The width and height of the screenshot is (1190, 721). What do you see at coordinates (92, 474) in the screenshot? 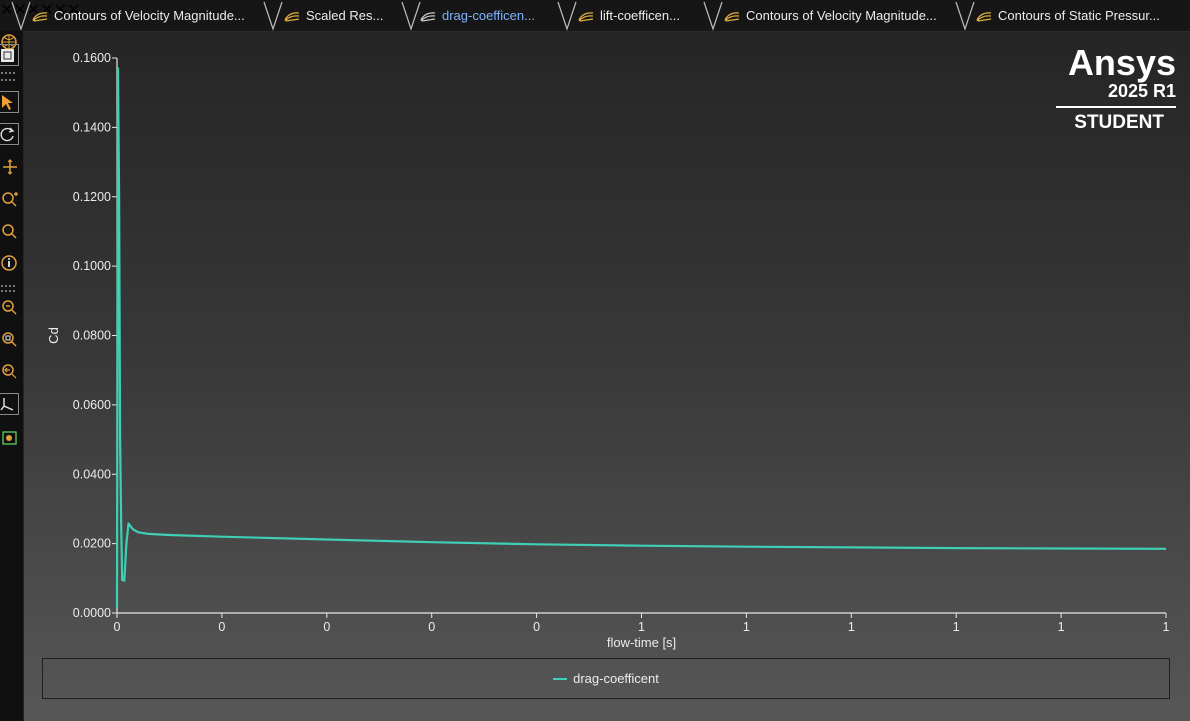
I see `y-tick-label: 0.0400` at bounding box center [92, 474].